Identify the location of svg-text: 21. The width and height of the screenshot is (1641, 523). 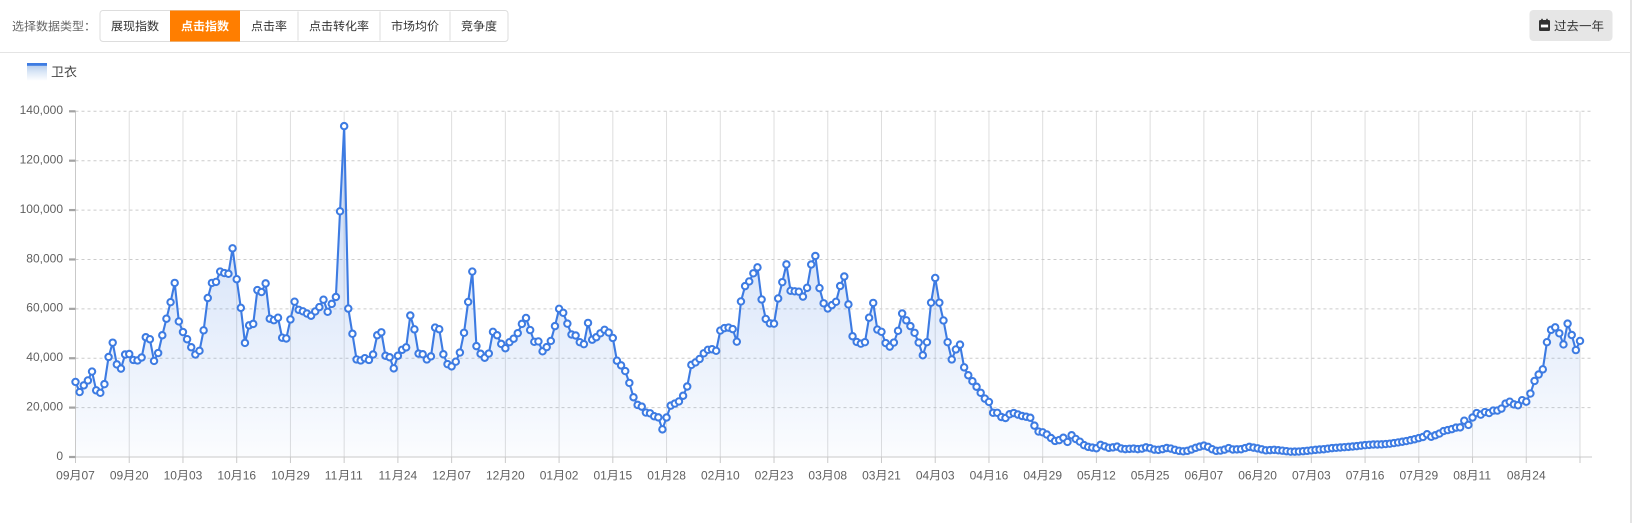
(894, 476).